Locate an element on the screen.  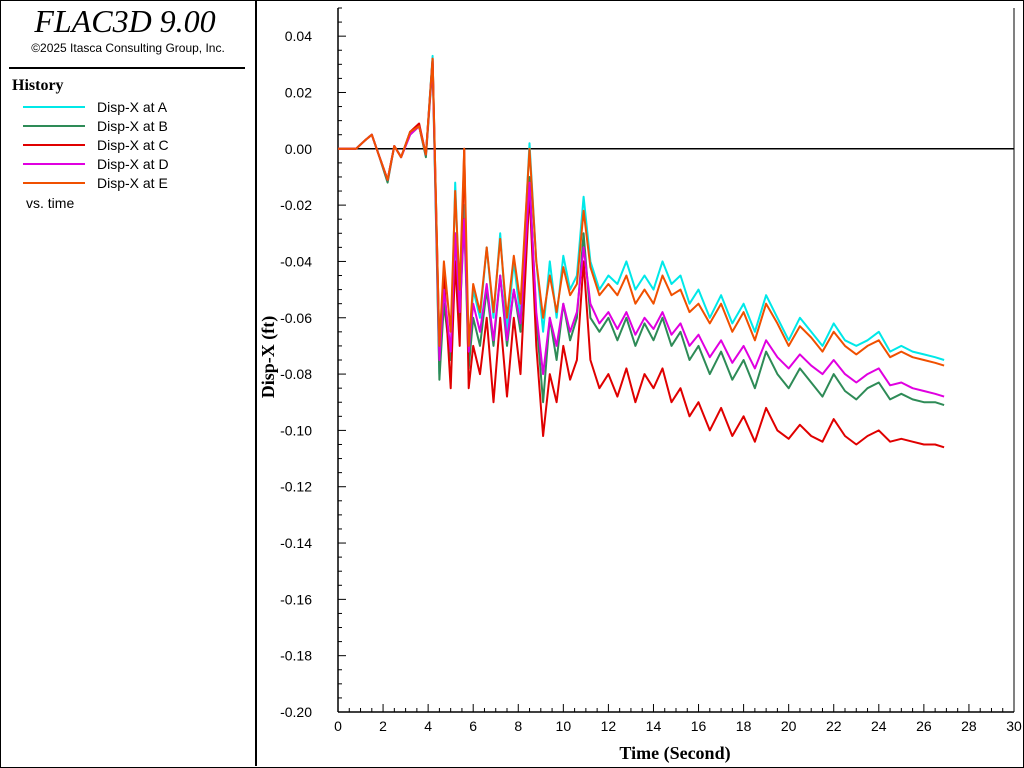
x-tick-label: 30 is located at coordinates (1014, 726).